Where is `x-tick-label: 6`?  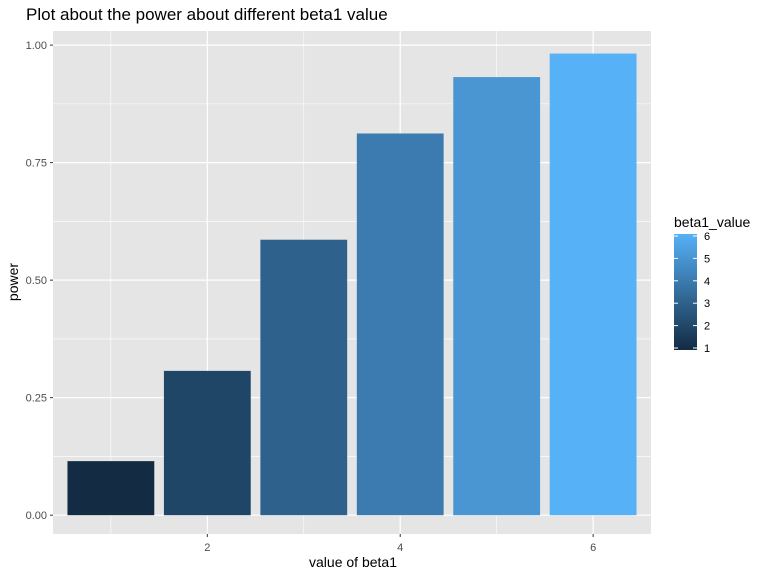
x-tick-label: 6 is located at coordinates (593, 548).